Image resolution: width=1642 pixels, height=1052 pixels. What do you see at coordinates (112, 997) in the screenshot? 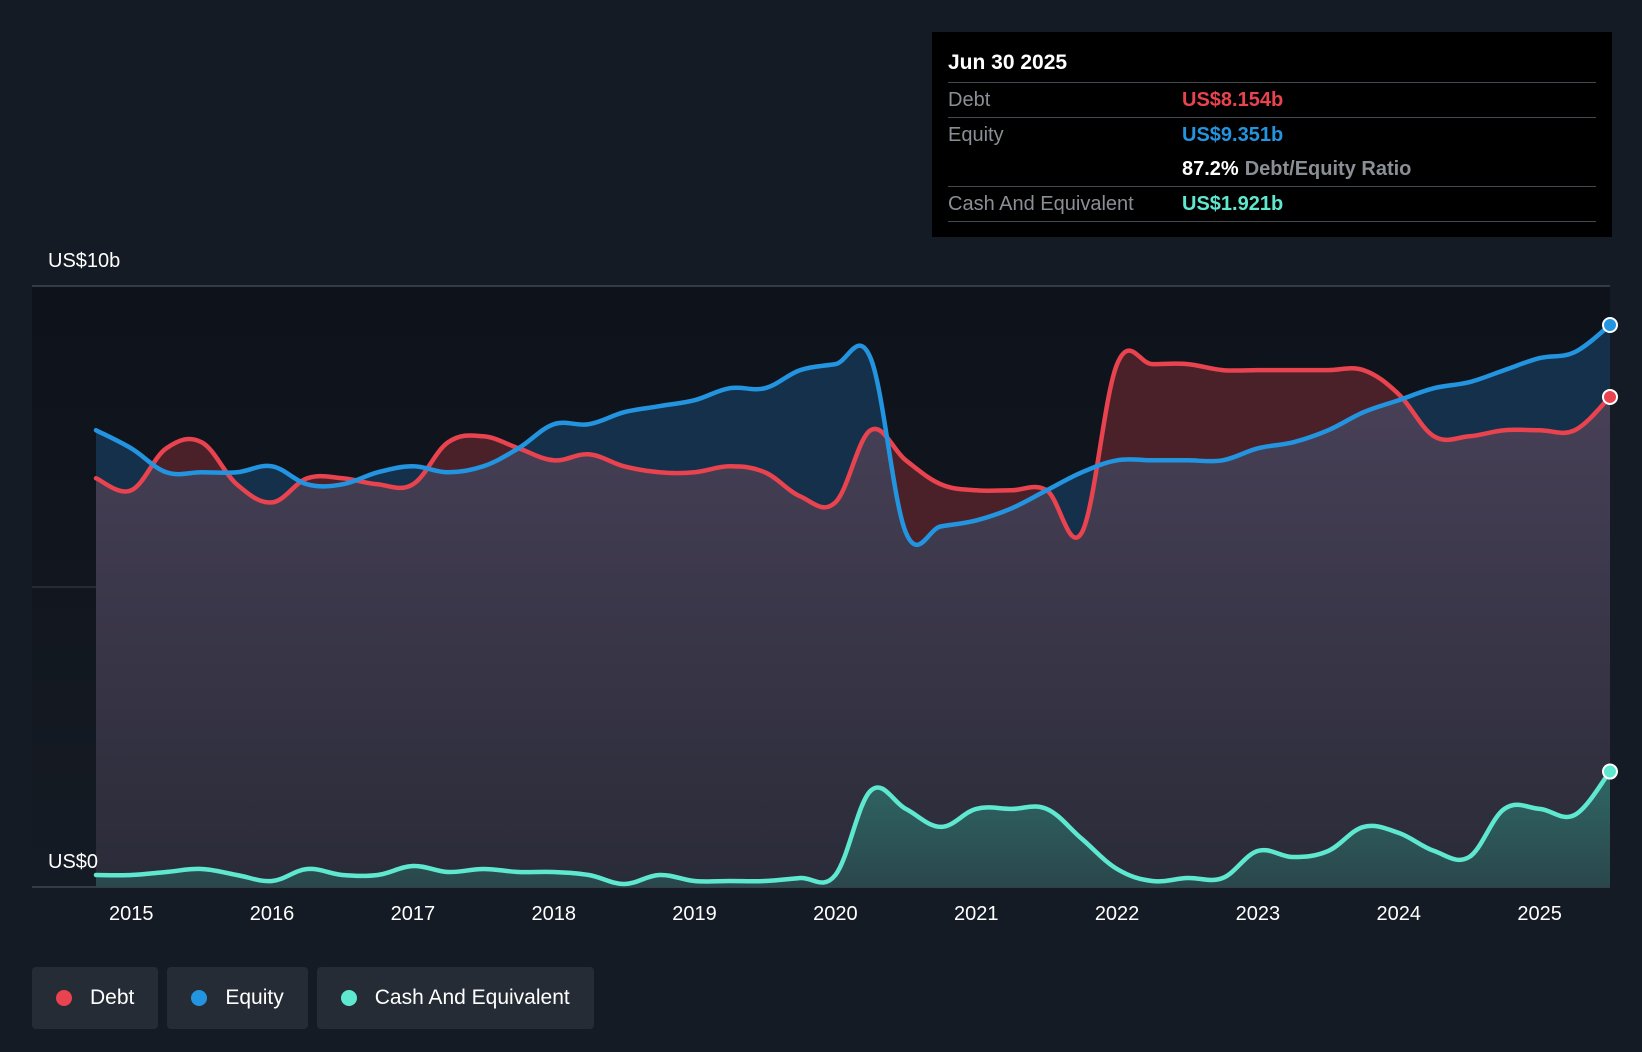
I see `legend-label-debt: Debt` at bounding box center [112, 997].